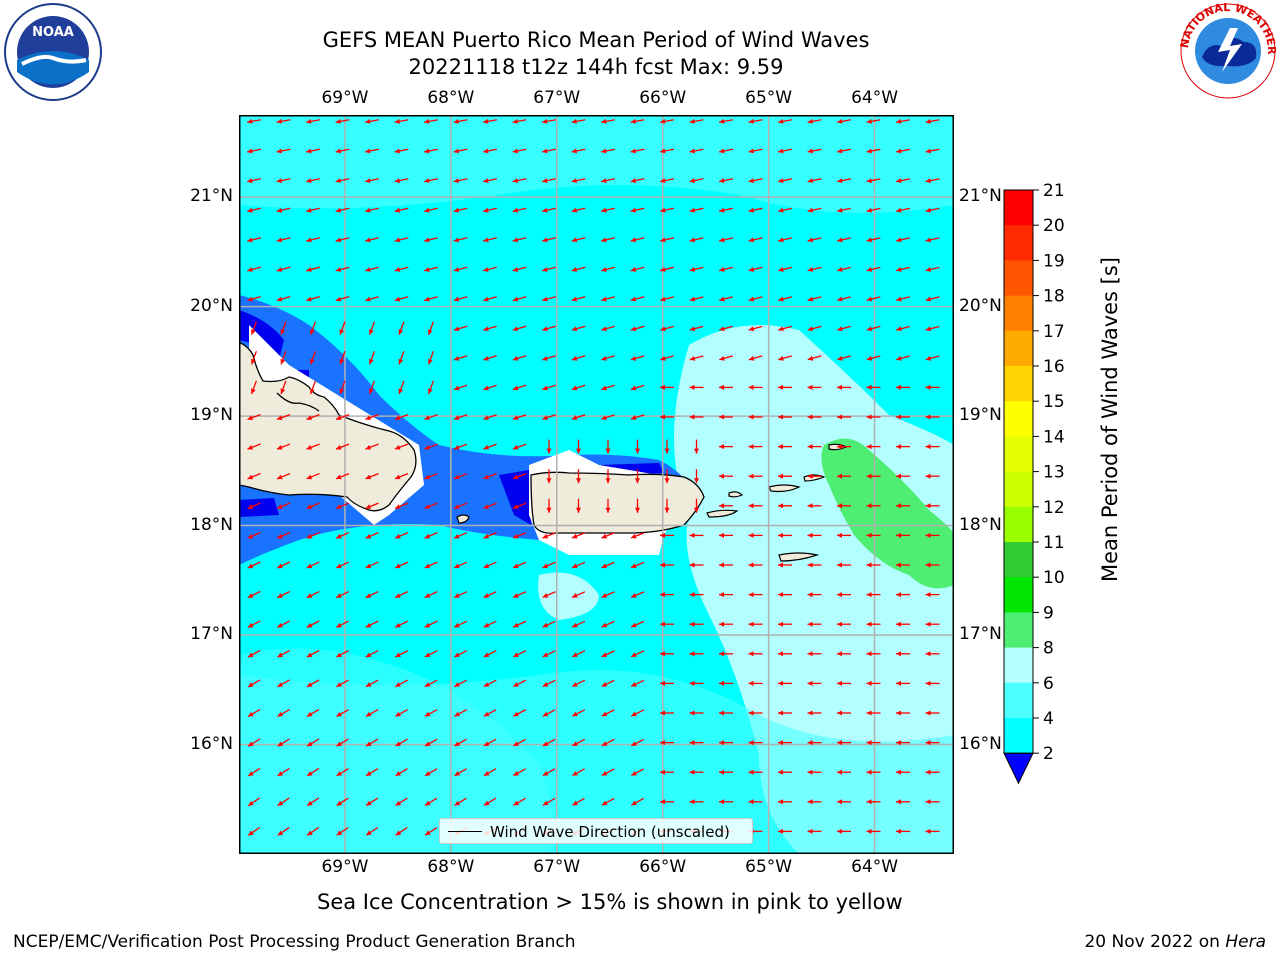  What do you see at coordinates (1054, 332) in the screenshot?
I see `colorbar-tick-label: 17` at bounding box center [1054, 332].